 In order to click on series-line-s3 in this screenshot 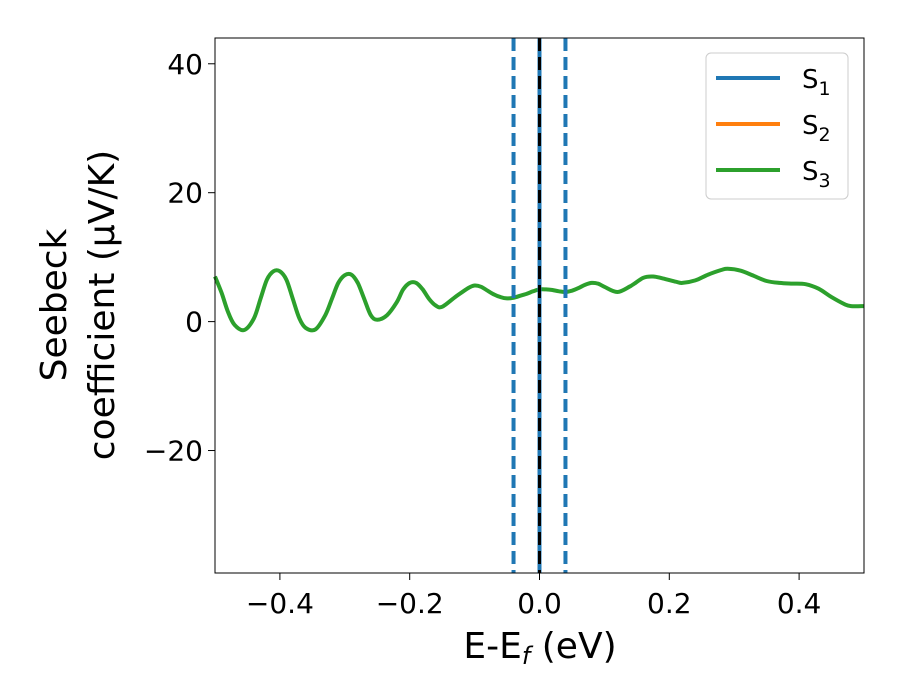, I will do `click(539, 299)`.